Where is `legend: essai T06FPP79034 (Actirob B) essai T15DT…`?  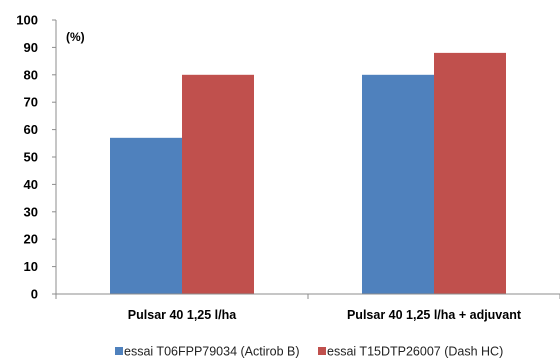 legend: essai T06FPP79034 (Actirob B) essai T15DT… is located at coordinates (309, 352).